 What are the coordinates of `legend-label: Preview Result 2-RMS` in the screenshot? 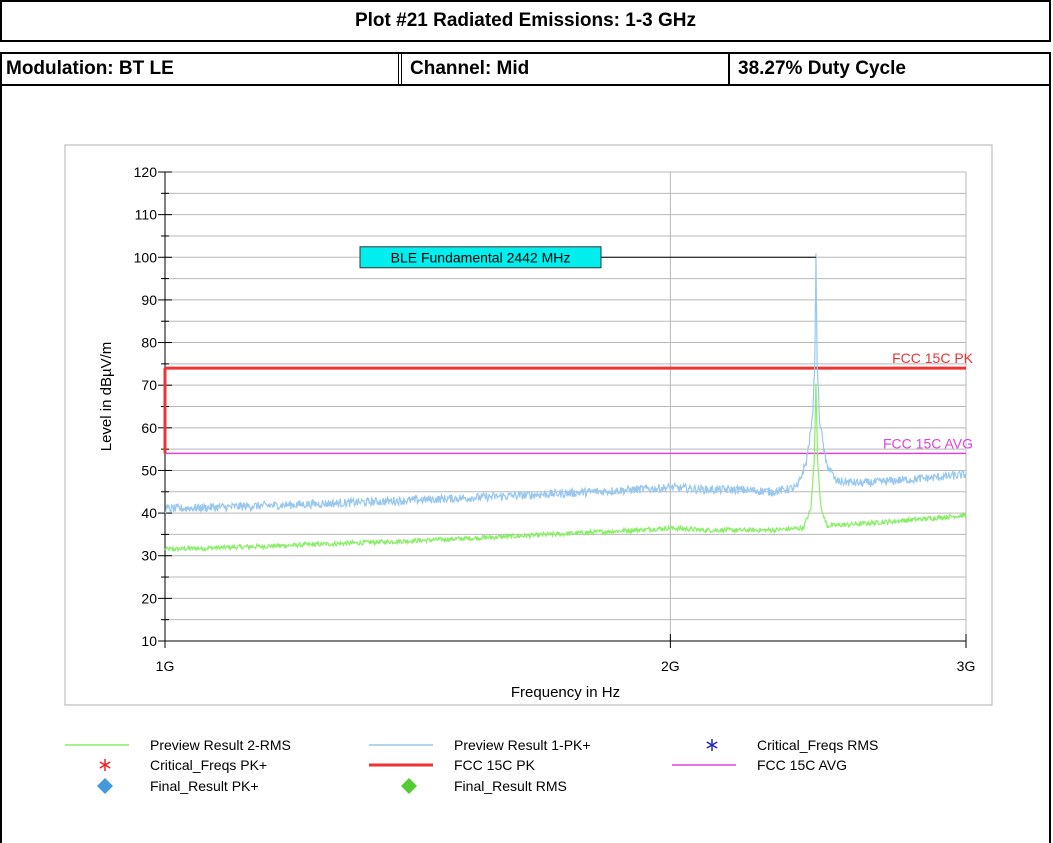 It's located at (220, 745).